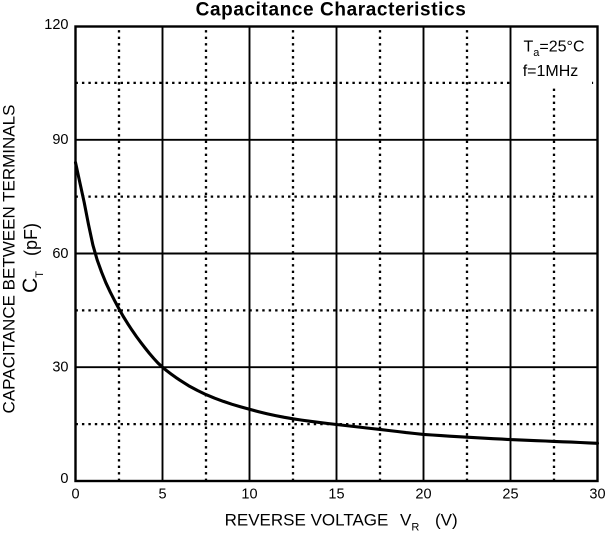  I want to click on svg-text: 20, so click(423, 495).